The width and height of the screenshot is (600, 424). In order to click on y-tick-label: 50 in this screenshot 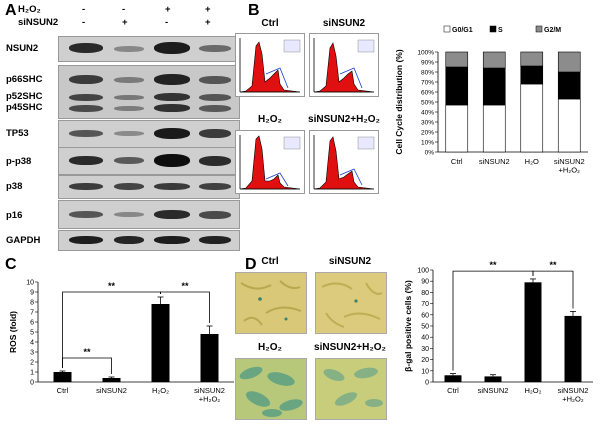, I will do `click(425, 327)`.